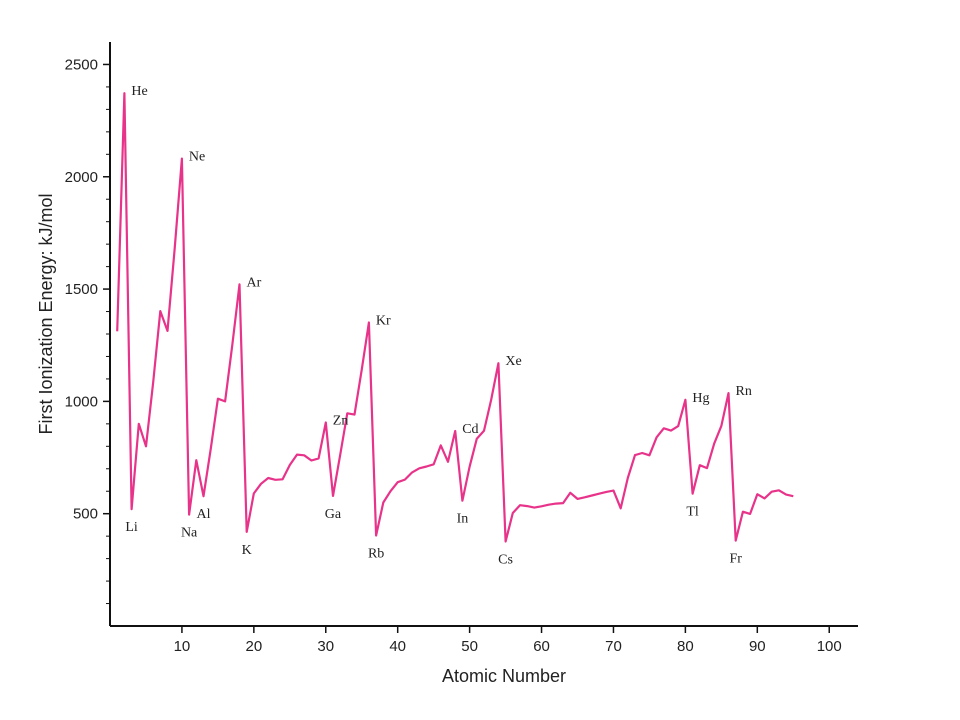  Describe the element at coordinates (204, 514) in the screenshot. I see `element-label: Al` at that location.